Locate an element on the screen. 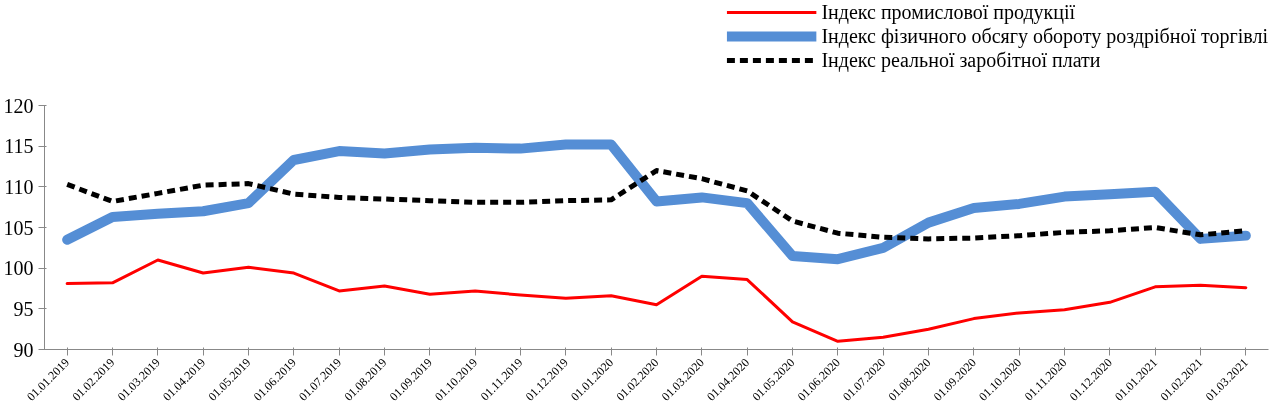  y-tick-label: 105 is located at coordinates (18, 227).